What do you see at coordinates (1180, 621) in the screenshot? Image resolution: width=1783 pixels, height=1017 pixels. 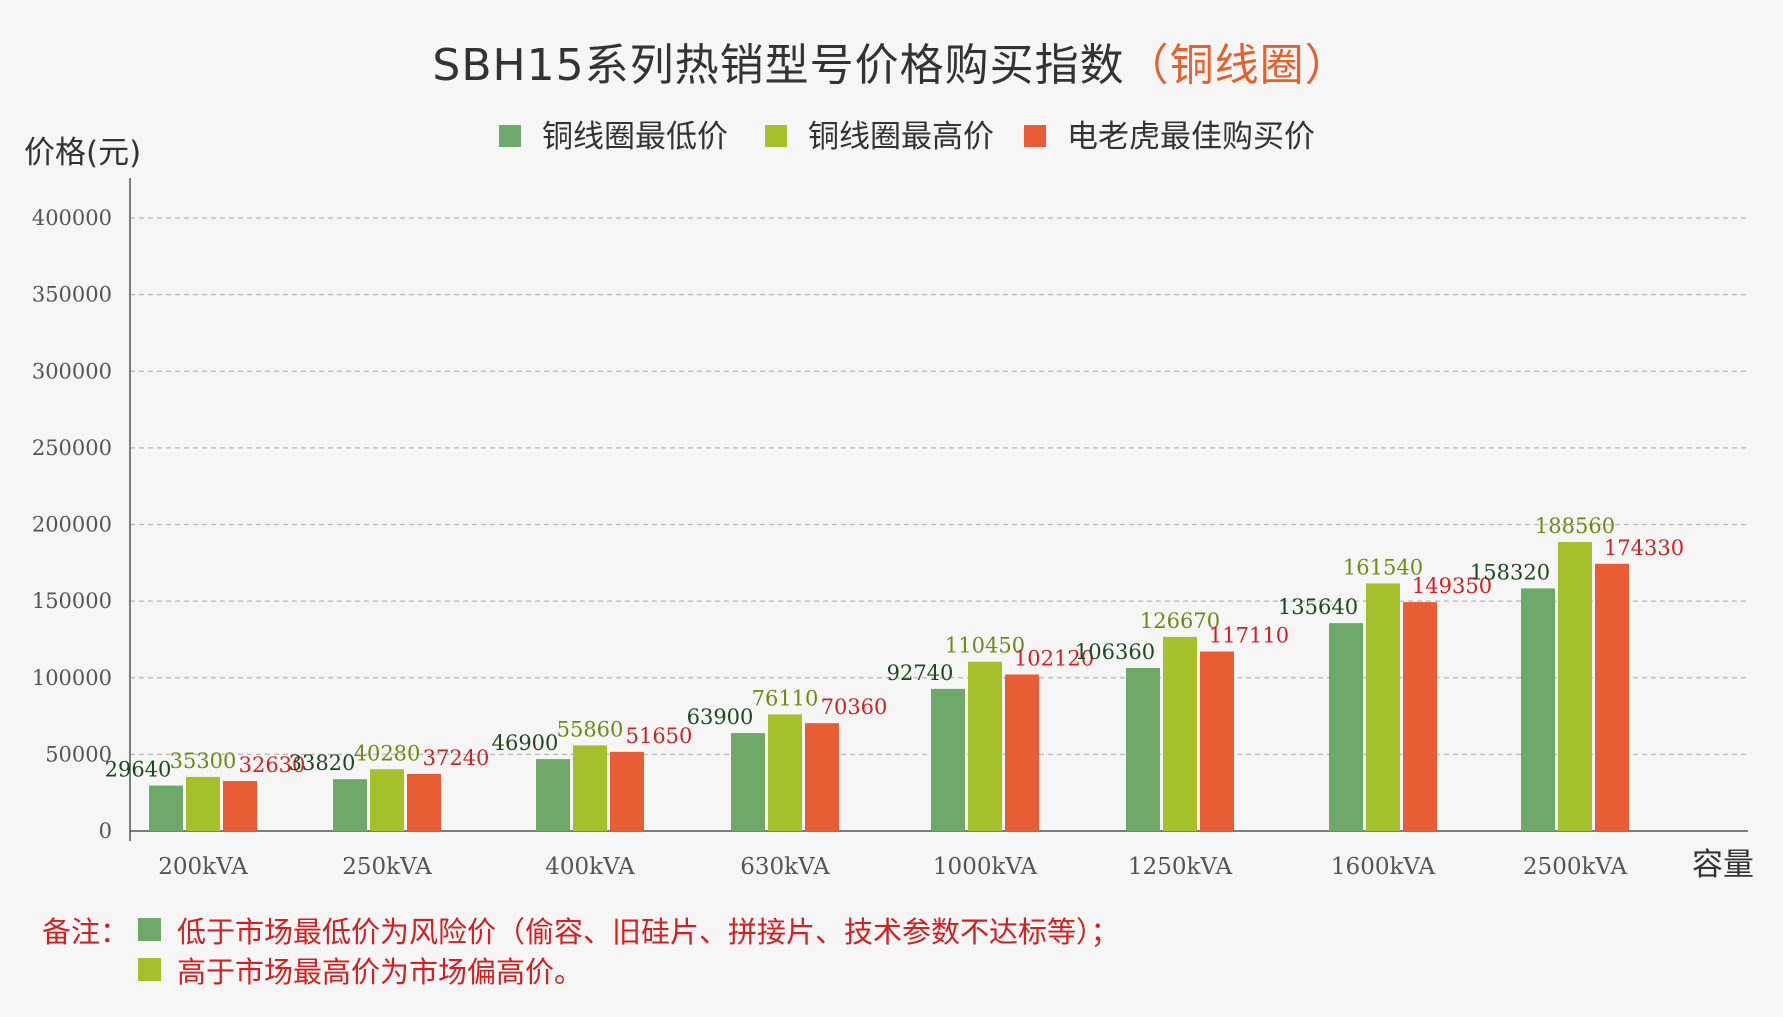 I see `data-label-max: 126670` at bounding box center [1180, 621].